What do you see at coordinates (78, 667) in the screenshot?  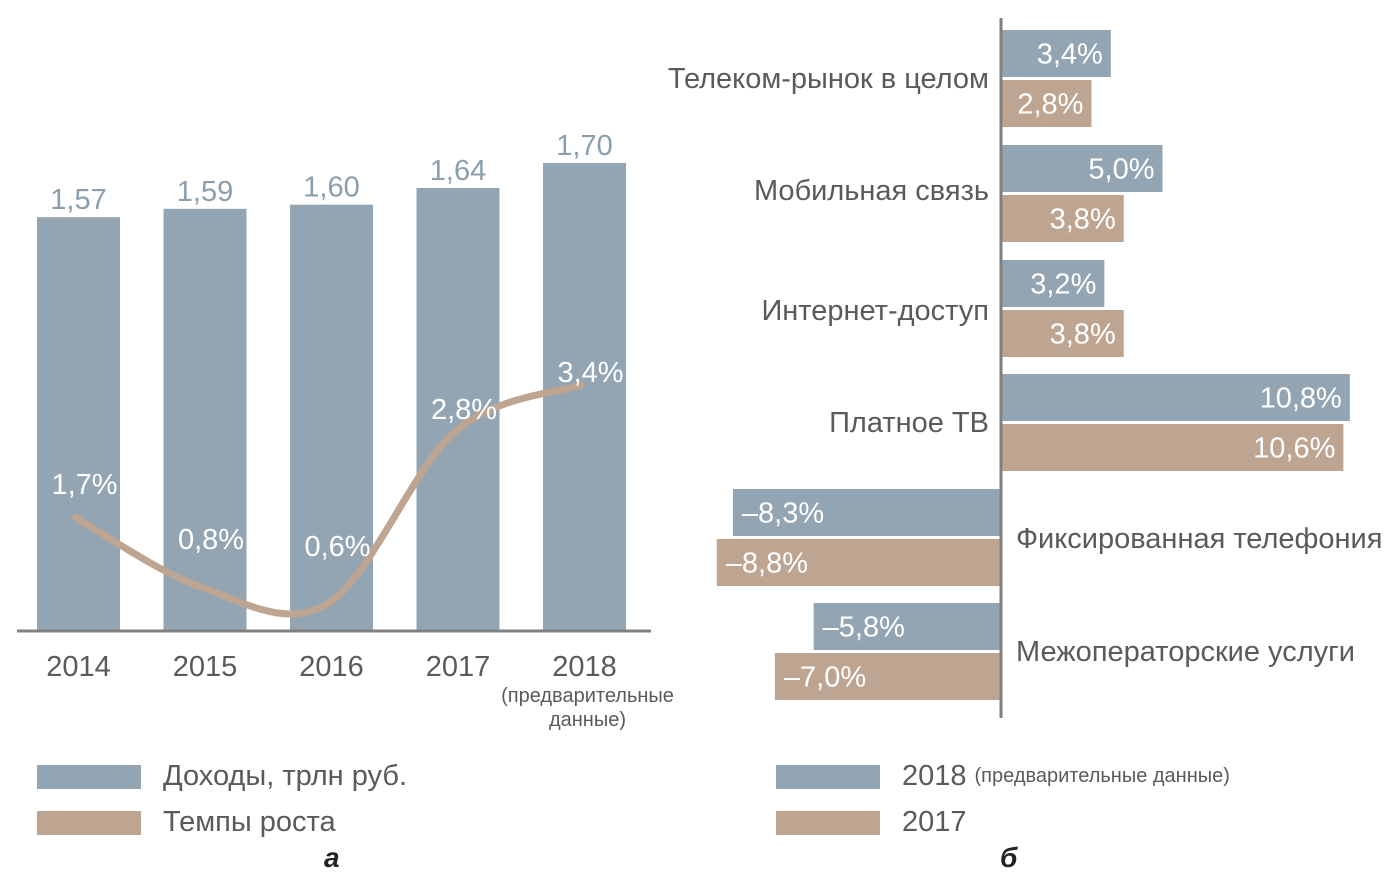 I see `x-tick-label: 2014` at bounding box center [78, 667].